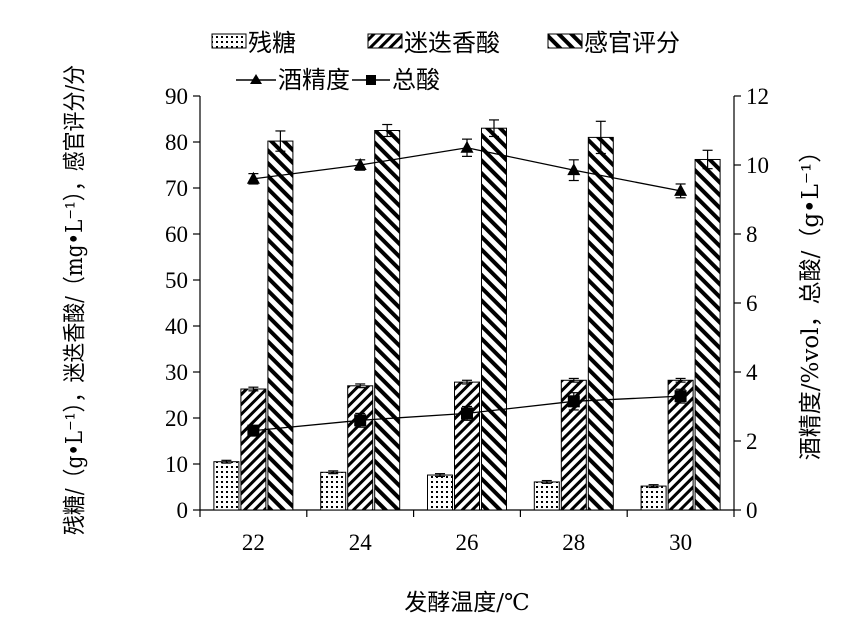  What do you see at coordinates (176, 464) in the screenshot?
I see `left-tick-label: 10` at bounding box center [176, 464].